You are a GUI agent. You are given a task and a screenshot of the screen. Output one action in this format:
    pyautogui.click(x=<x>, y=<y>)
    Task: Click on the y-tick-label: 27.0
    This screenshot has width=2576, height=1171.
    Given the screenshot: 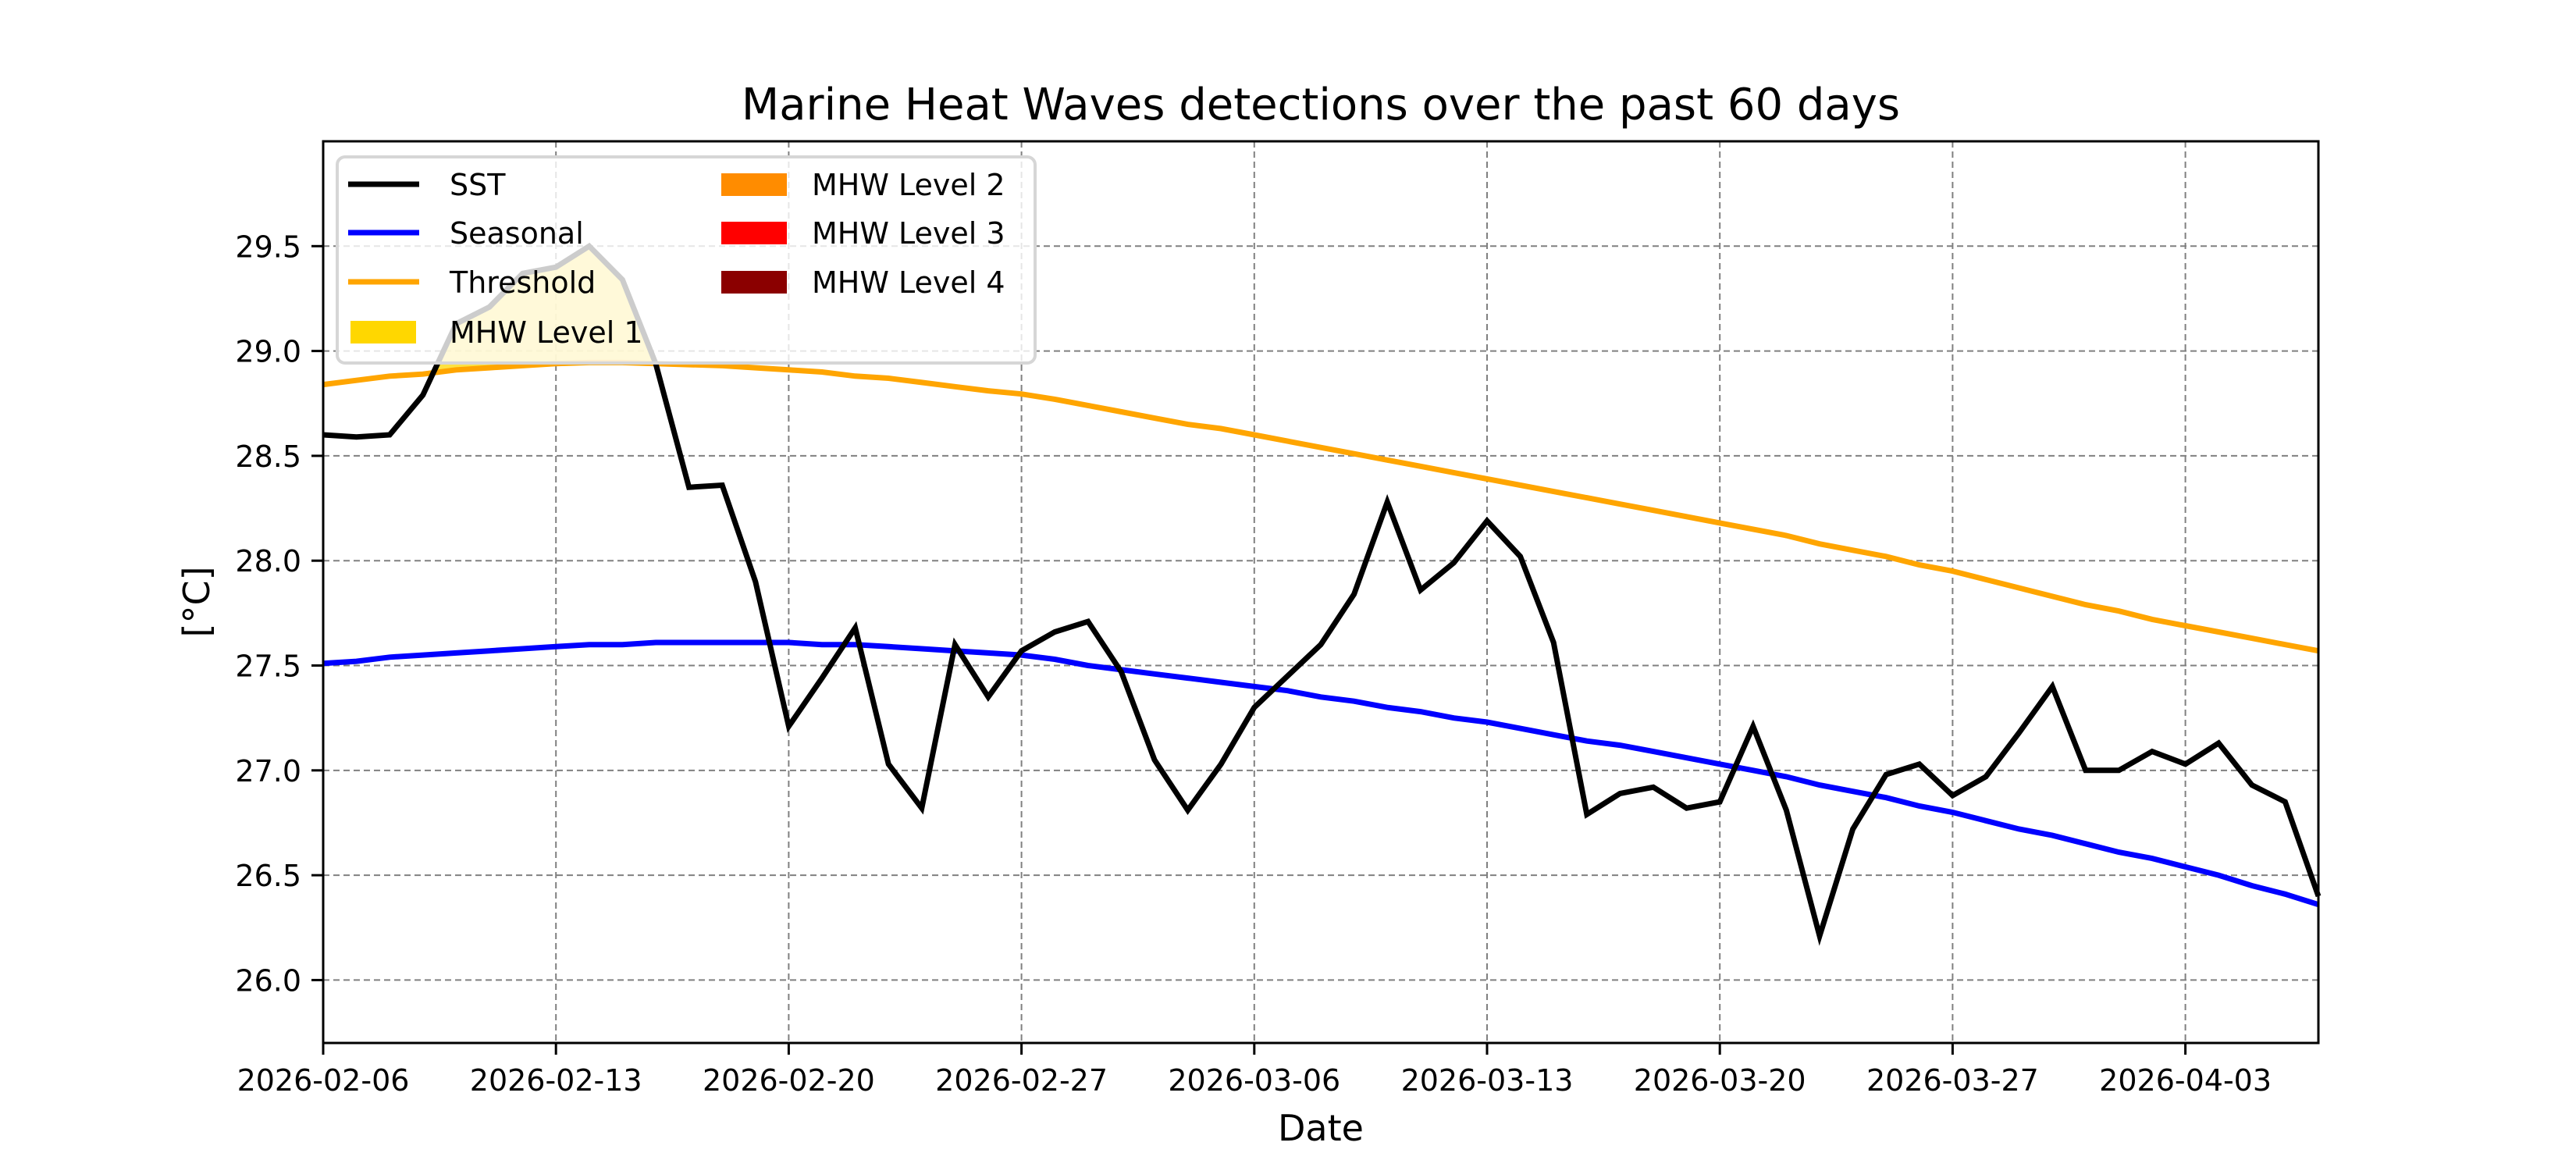 What is the action you would take?
    pyautogui.click(x=268, y=771)
    